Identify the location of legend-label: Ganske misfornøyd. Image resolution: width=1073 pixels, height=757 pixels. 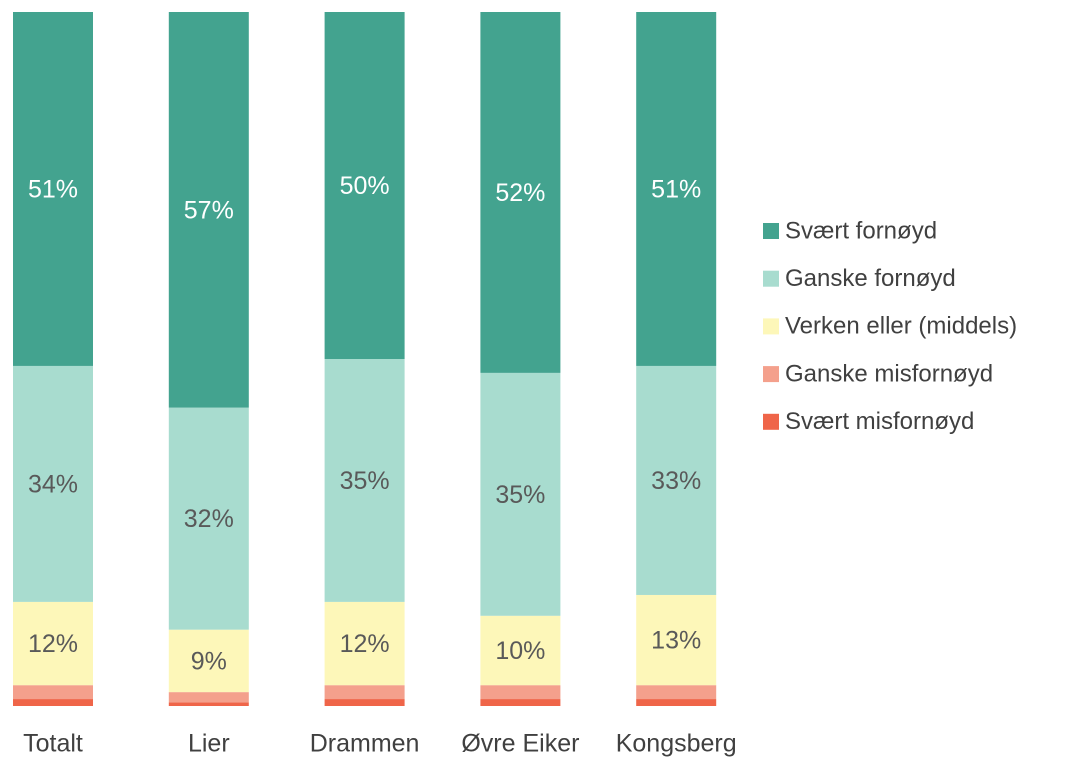
(889, 373).